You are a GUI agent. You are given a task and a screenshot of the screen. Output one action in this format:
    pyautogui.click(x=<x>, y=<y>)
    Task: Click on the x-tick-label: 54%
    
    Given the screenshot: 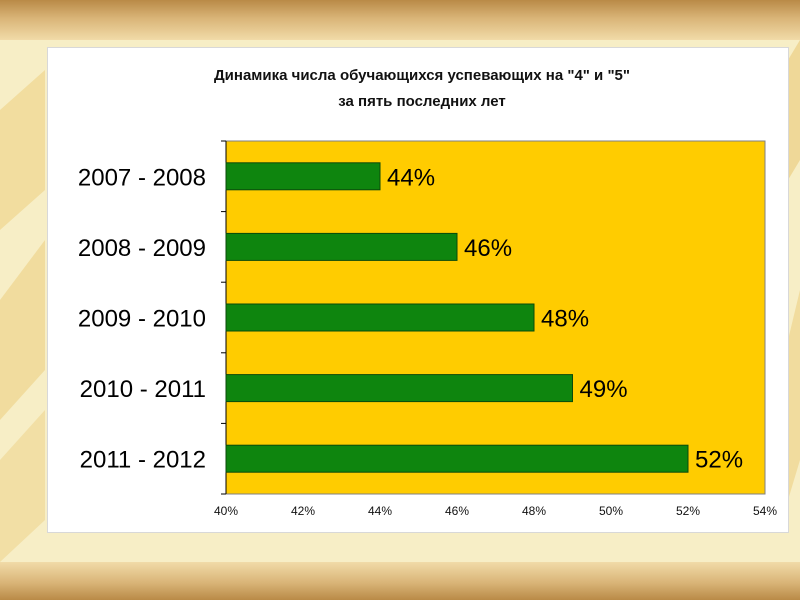 What is the action you would take?
    pyautogui.click(x=765, y=511)
    